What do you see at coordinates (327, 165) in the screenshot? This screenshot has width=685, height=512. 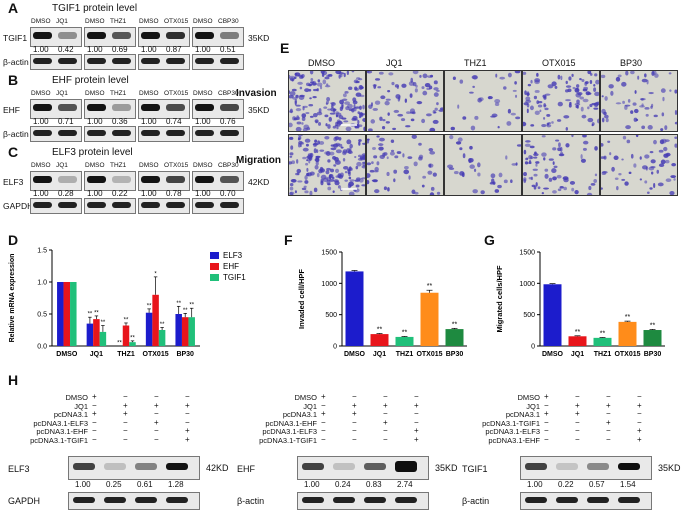 I see `micrograph-image` at bounding box center [327, 165].